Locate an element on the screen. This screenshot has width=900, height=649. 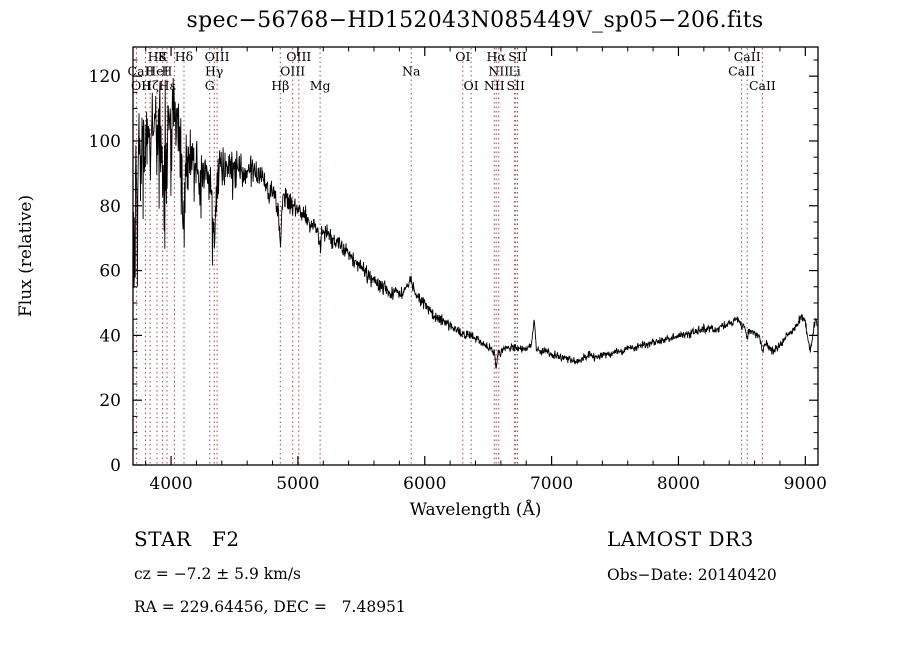
spectral-line-label: H8 is located at coordinates (157, 56).